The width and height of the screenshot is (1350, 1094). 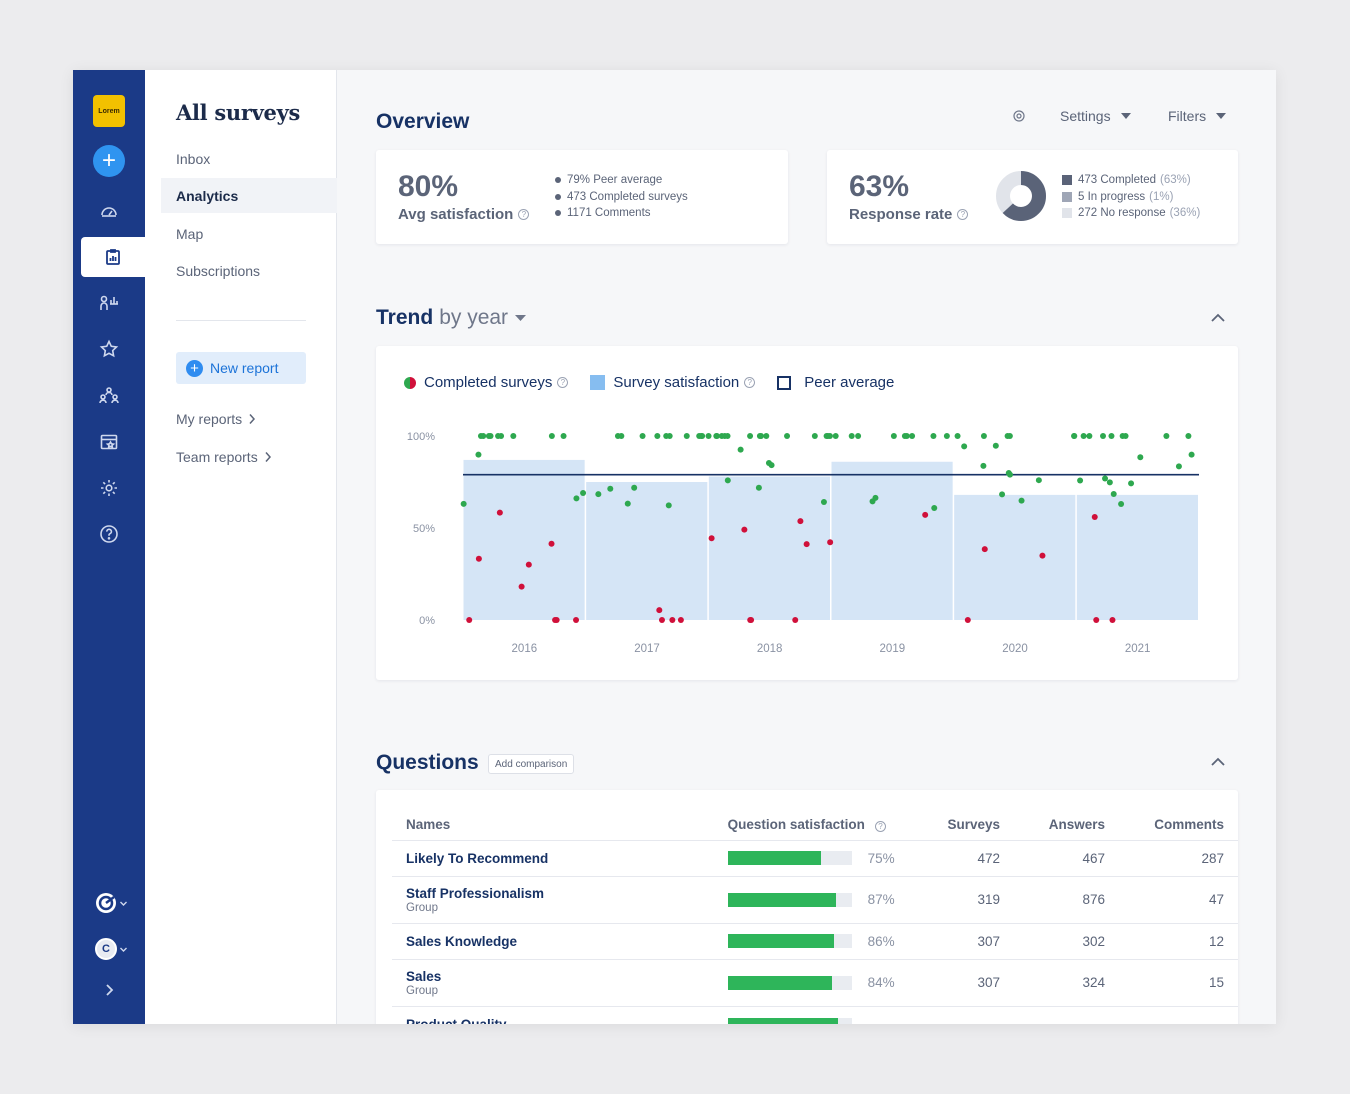 What do you see at coordinates (106, 903) in the screenshot?
I see `workspace-logo-icon` at bounding box center [106, 903].